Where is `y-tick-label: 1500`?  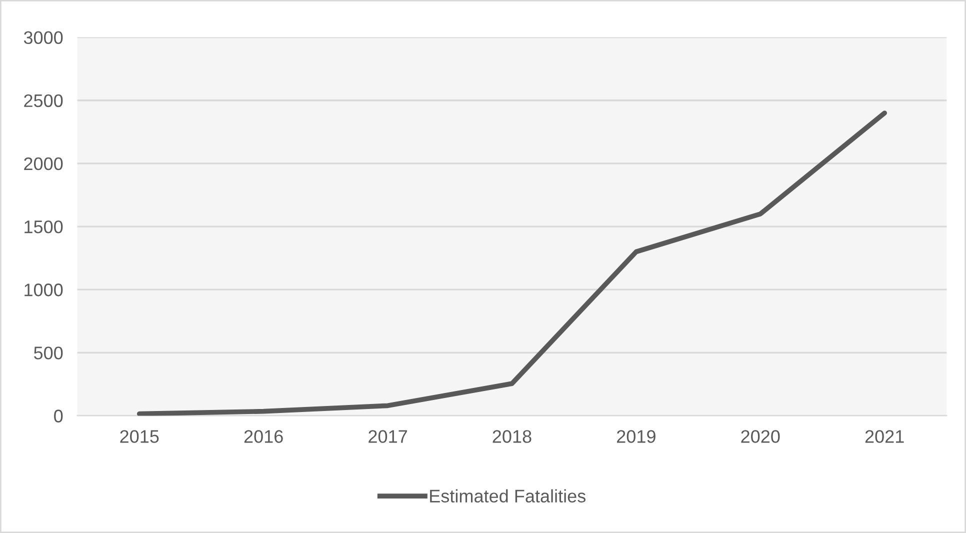 y-tick-label: 1500 is located at coordinates (43, 227).